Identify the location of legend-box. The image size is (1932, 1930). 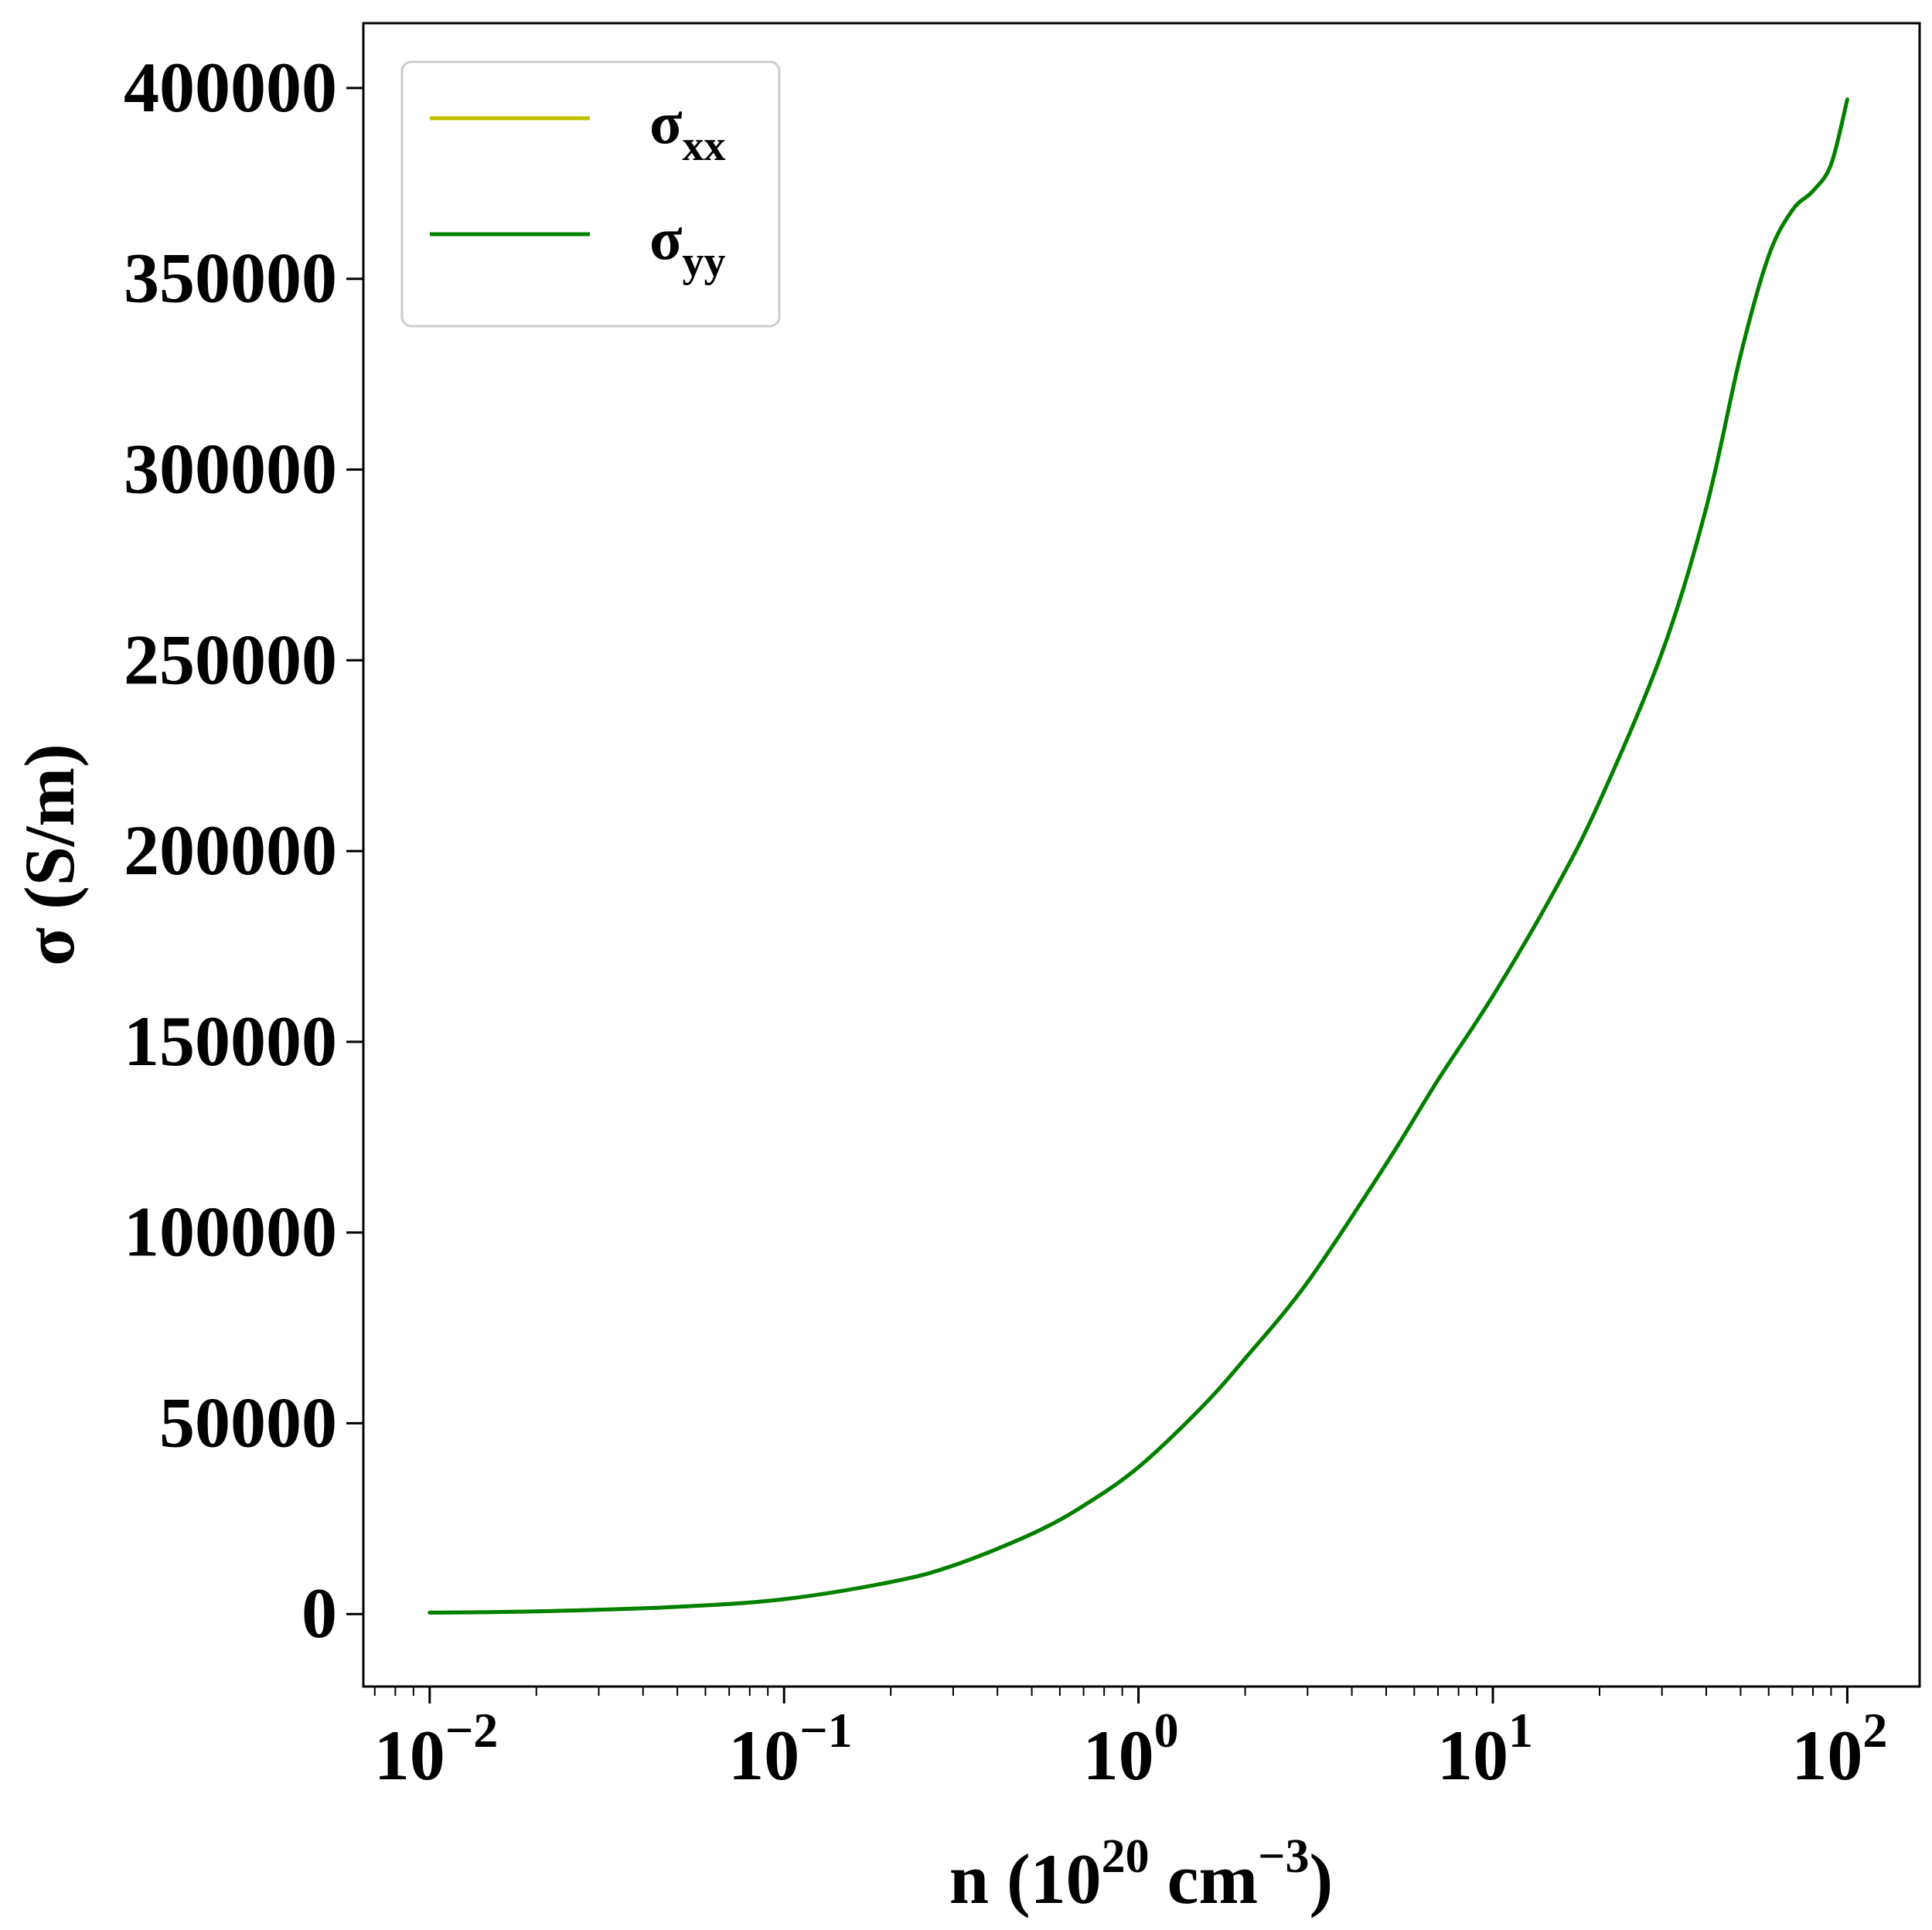
(590, 194).